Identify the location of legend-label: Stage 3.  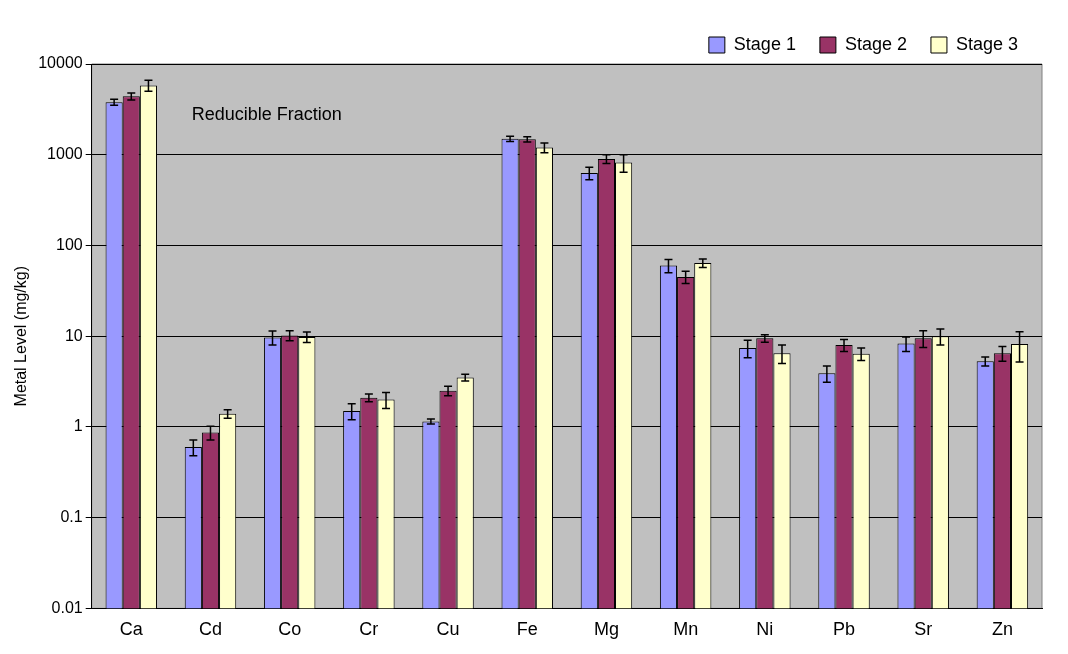
(987, 43).